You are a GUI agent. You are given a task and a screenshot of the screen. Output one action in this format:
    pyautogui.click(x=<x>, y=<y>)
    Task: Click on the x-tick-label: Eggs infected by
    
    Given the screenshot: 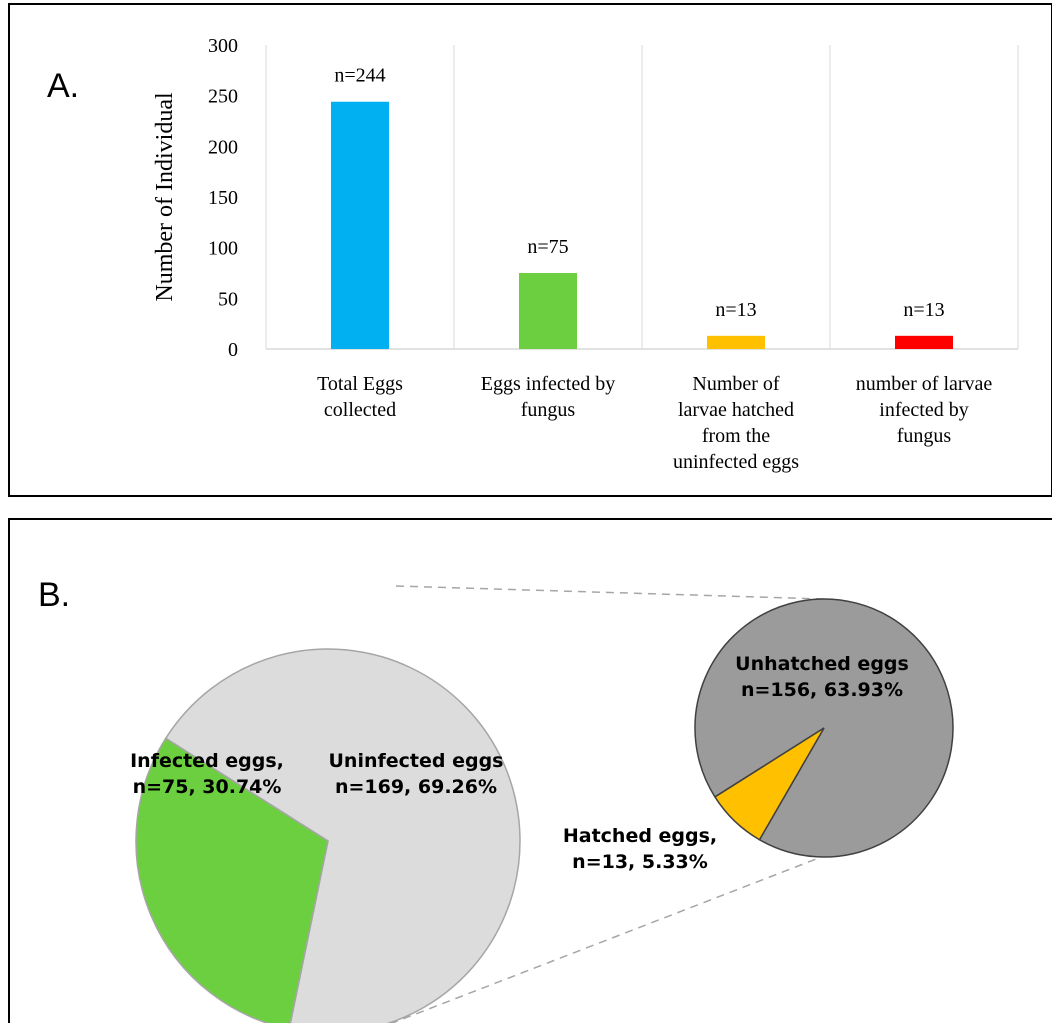 What is the action you would take?
    pyautogui.click(x=548, y=384)
    